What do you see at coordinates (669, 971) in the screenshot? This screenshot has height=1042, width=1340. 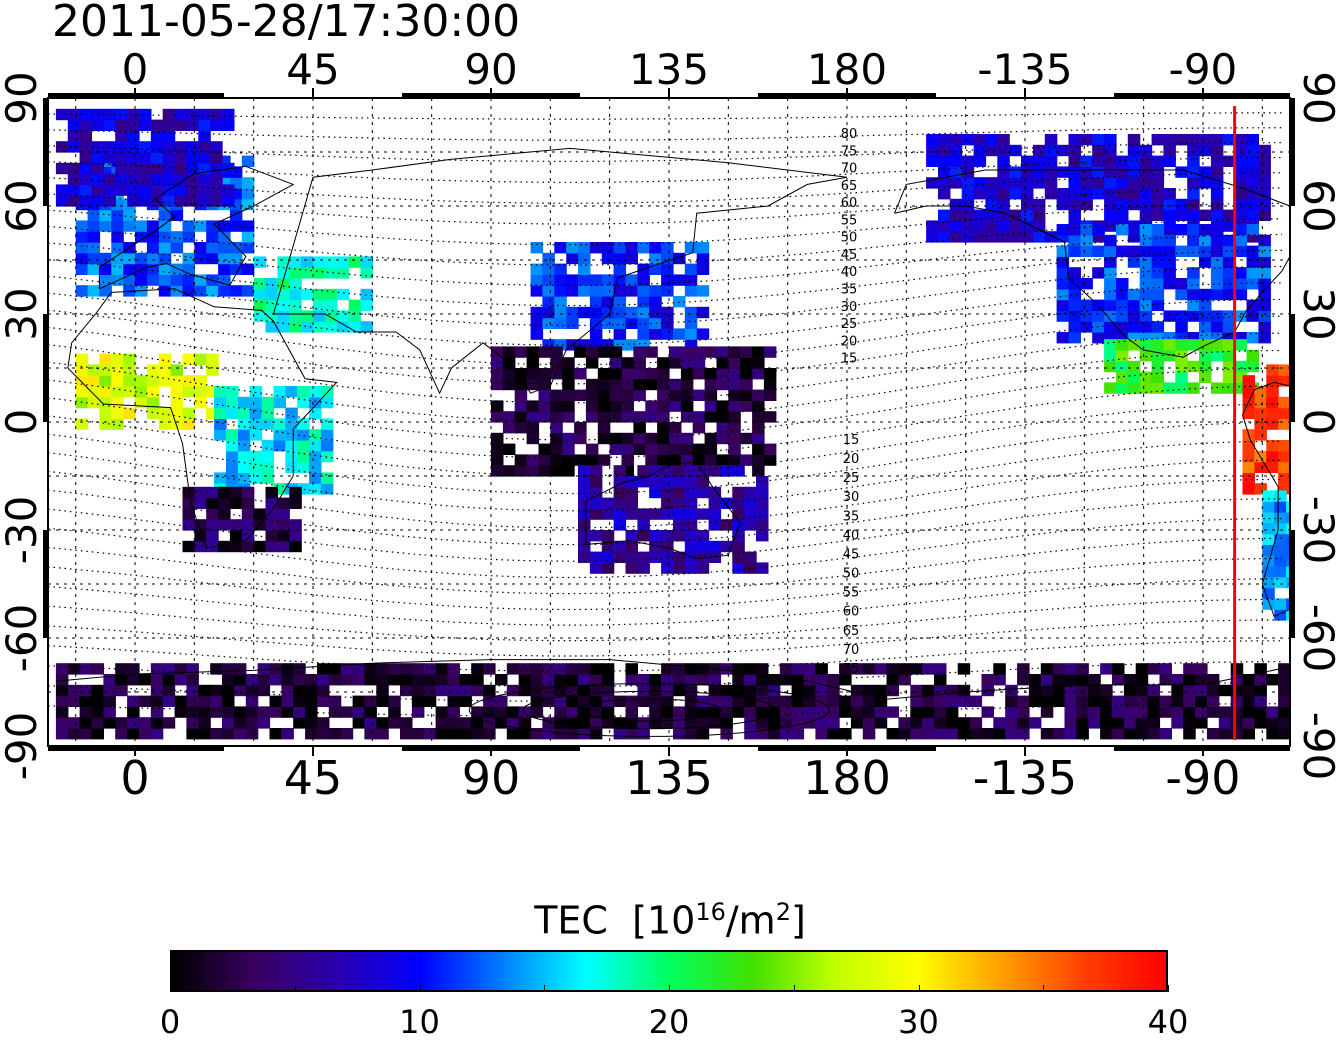 I see `colorbar` at bounding box center [669, 971].